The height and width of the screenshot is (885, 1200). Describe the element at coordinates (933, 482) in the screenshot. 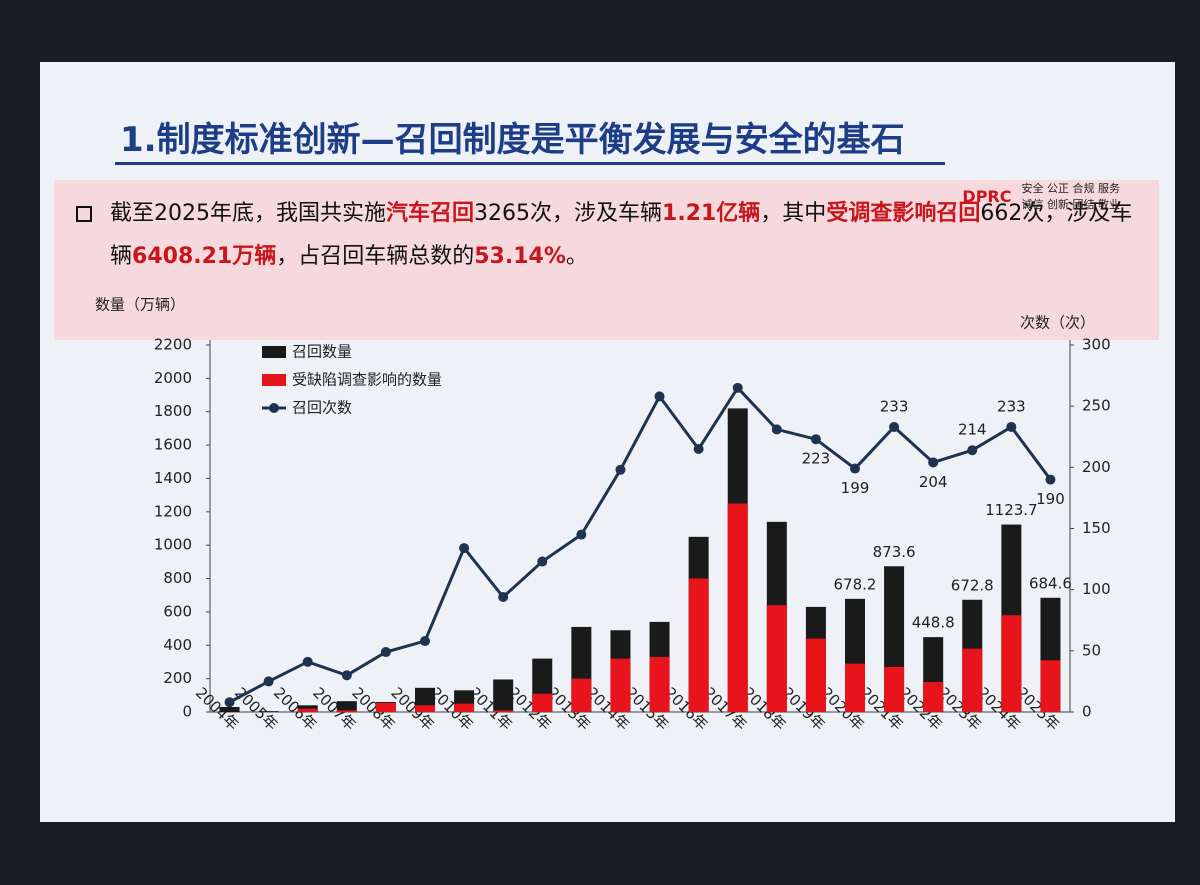

I see `line-value-label: 204` at that location.